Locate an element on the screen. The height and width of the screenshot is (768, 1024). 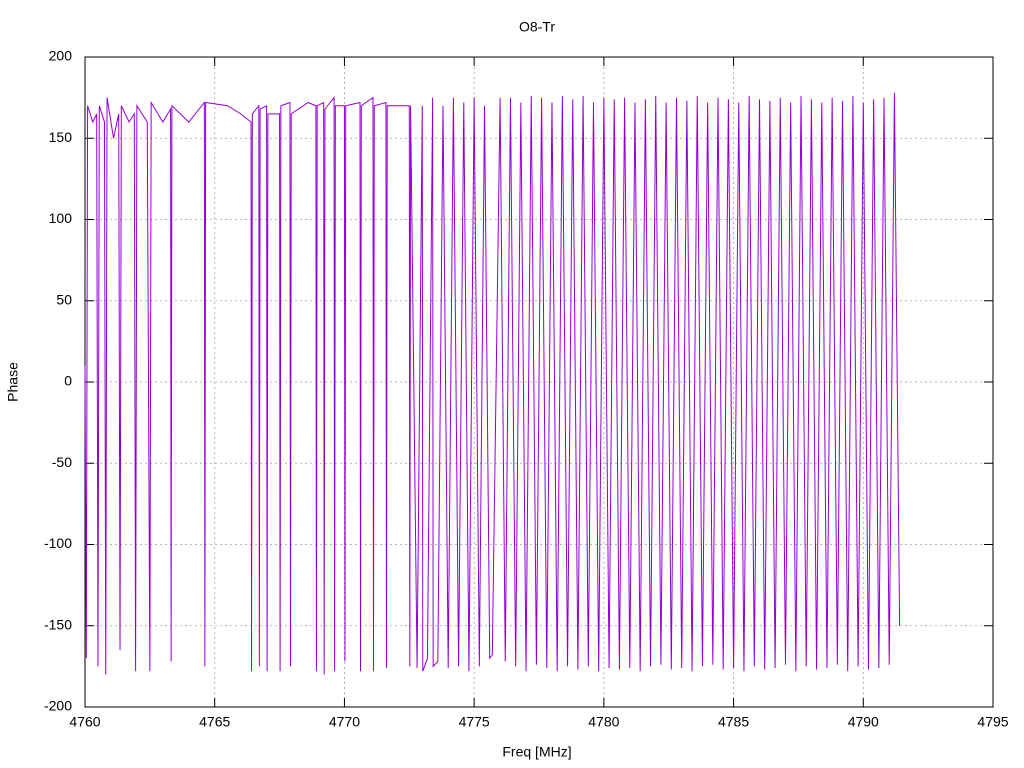
y-tick-label: -200 is located at coordinates (58, 706).